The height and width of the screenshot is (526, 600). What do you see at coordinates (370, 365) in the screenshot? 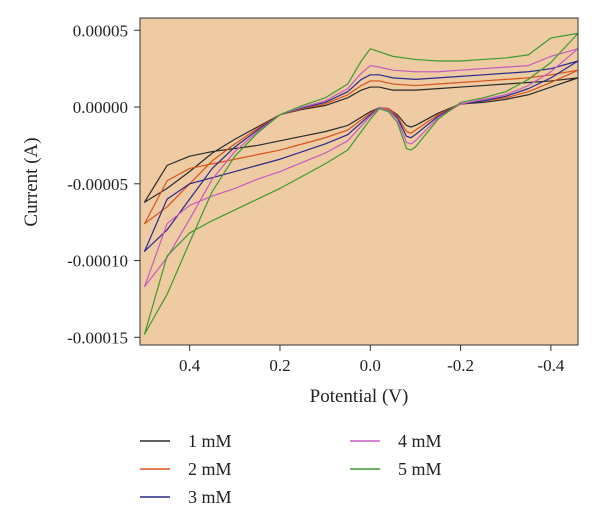
I see `x-tick-label: 0.0` at bounding box center [370, 365].